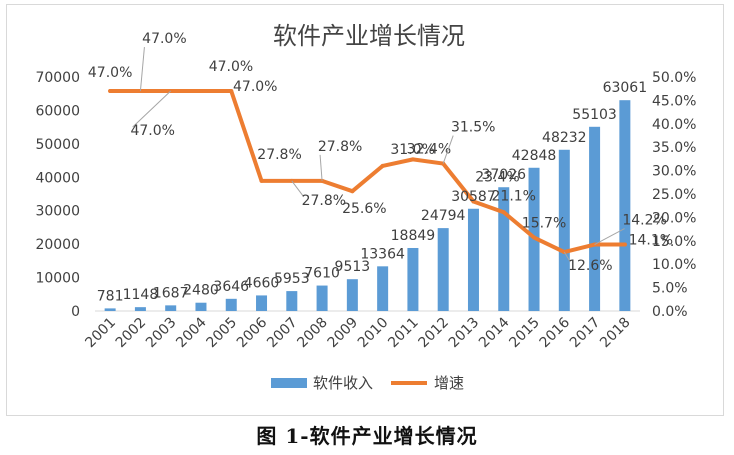  I want to click on y-right-tick-label: 20.0%, so click(674, 218).